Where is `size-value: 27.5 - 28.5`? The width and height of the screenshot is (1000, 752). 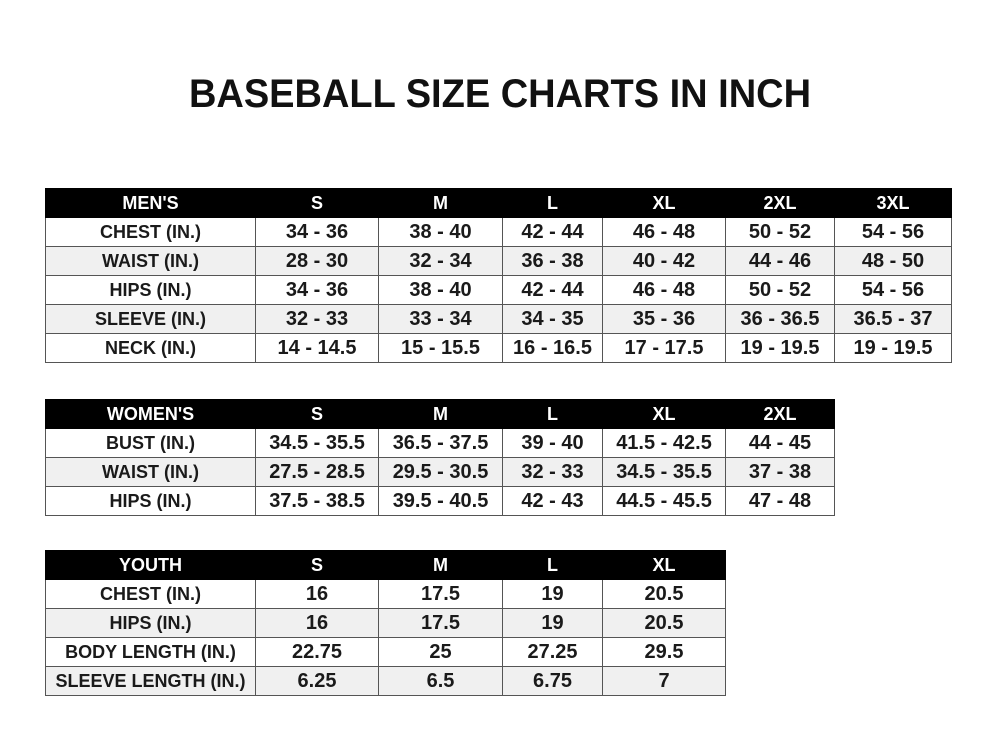
size-value: 27.5 - 28.5 is located at coordinates (317, 472).